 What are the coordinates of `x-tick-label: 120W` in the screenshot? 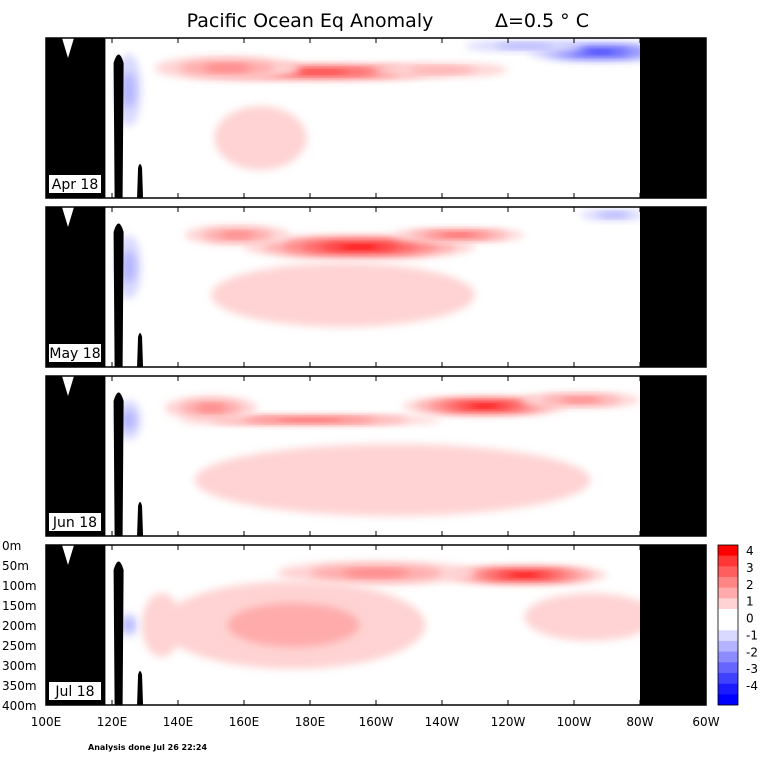 It's located at (508, 722).